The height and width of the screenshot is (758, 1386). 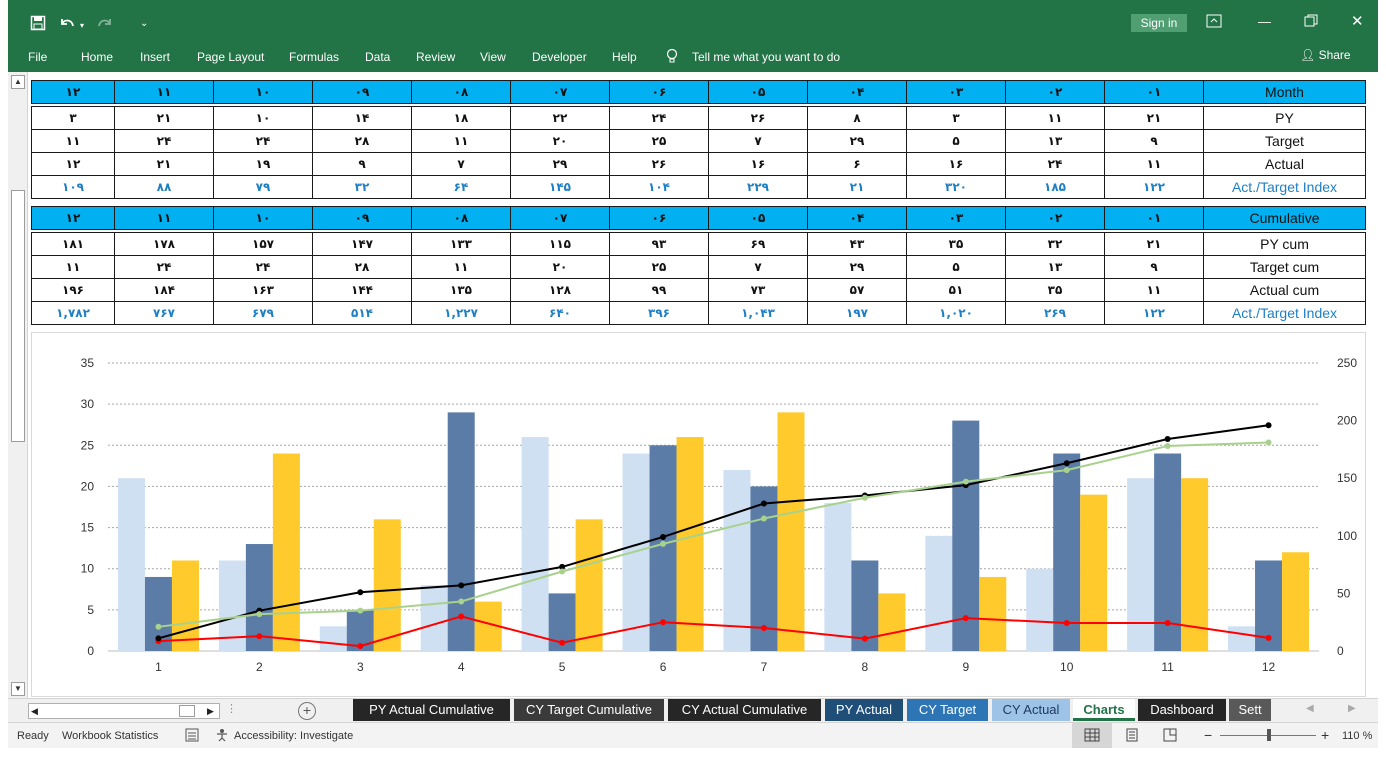 What do you see at coordinates (164, 244) in the screenshot?
I see `table-cell: ۱۷۸` at bounding box center [164, 244].